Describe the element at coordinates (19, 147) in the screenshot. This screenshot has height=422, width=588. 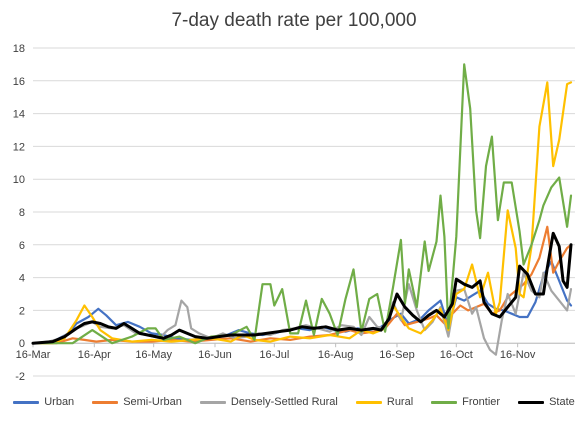
I see `y-tick-label: 12` at that location.